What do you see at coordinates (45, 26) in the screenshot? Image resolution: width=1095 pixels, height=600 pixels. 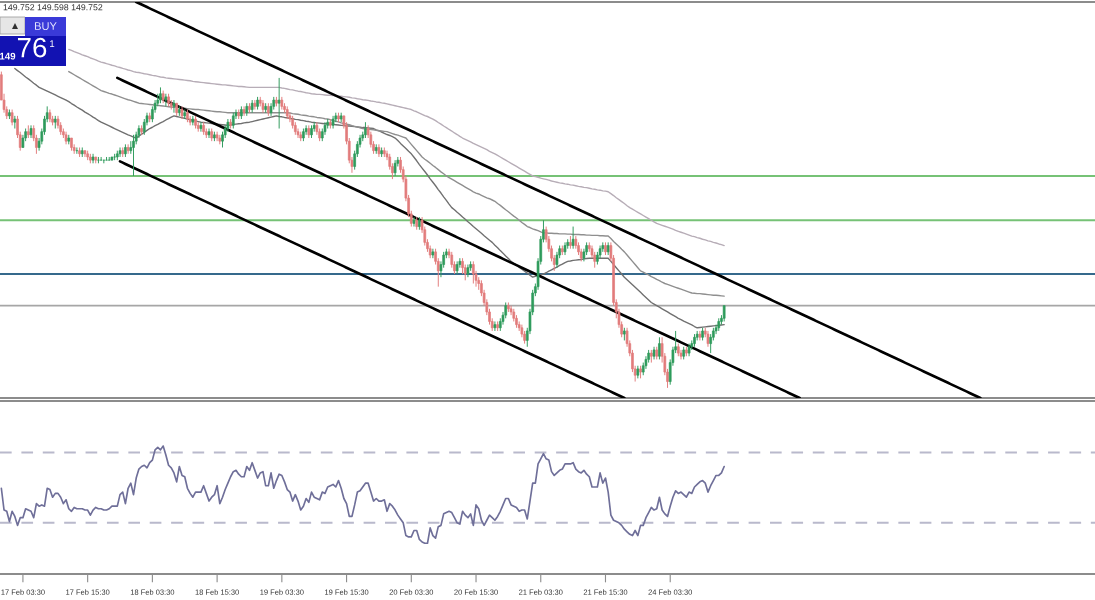 I see `text: BUY` at bounding box center [45, 26].